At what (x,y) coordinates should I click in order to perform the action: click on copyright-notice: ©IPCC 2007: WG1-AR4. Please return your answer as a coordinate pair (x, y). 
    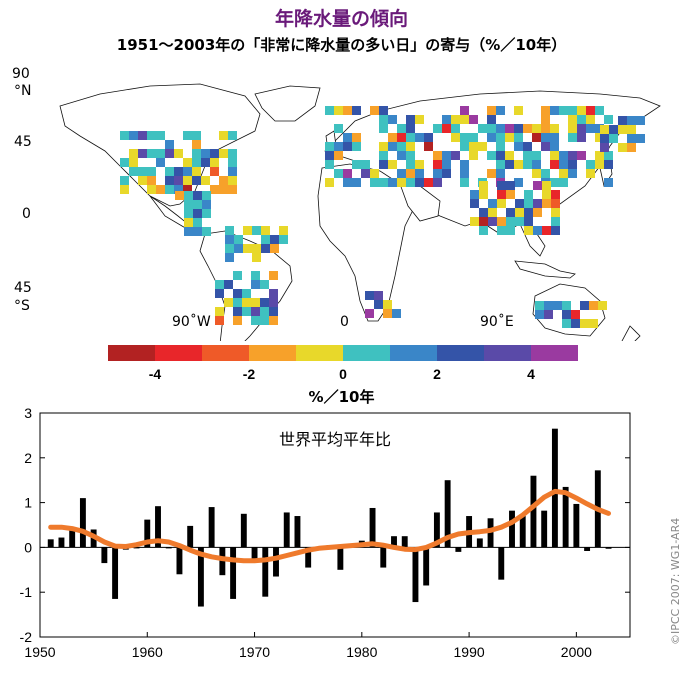
    Looking at the image, I should click on (675, 581).